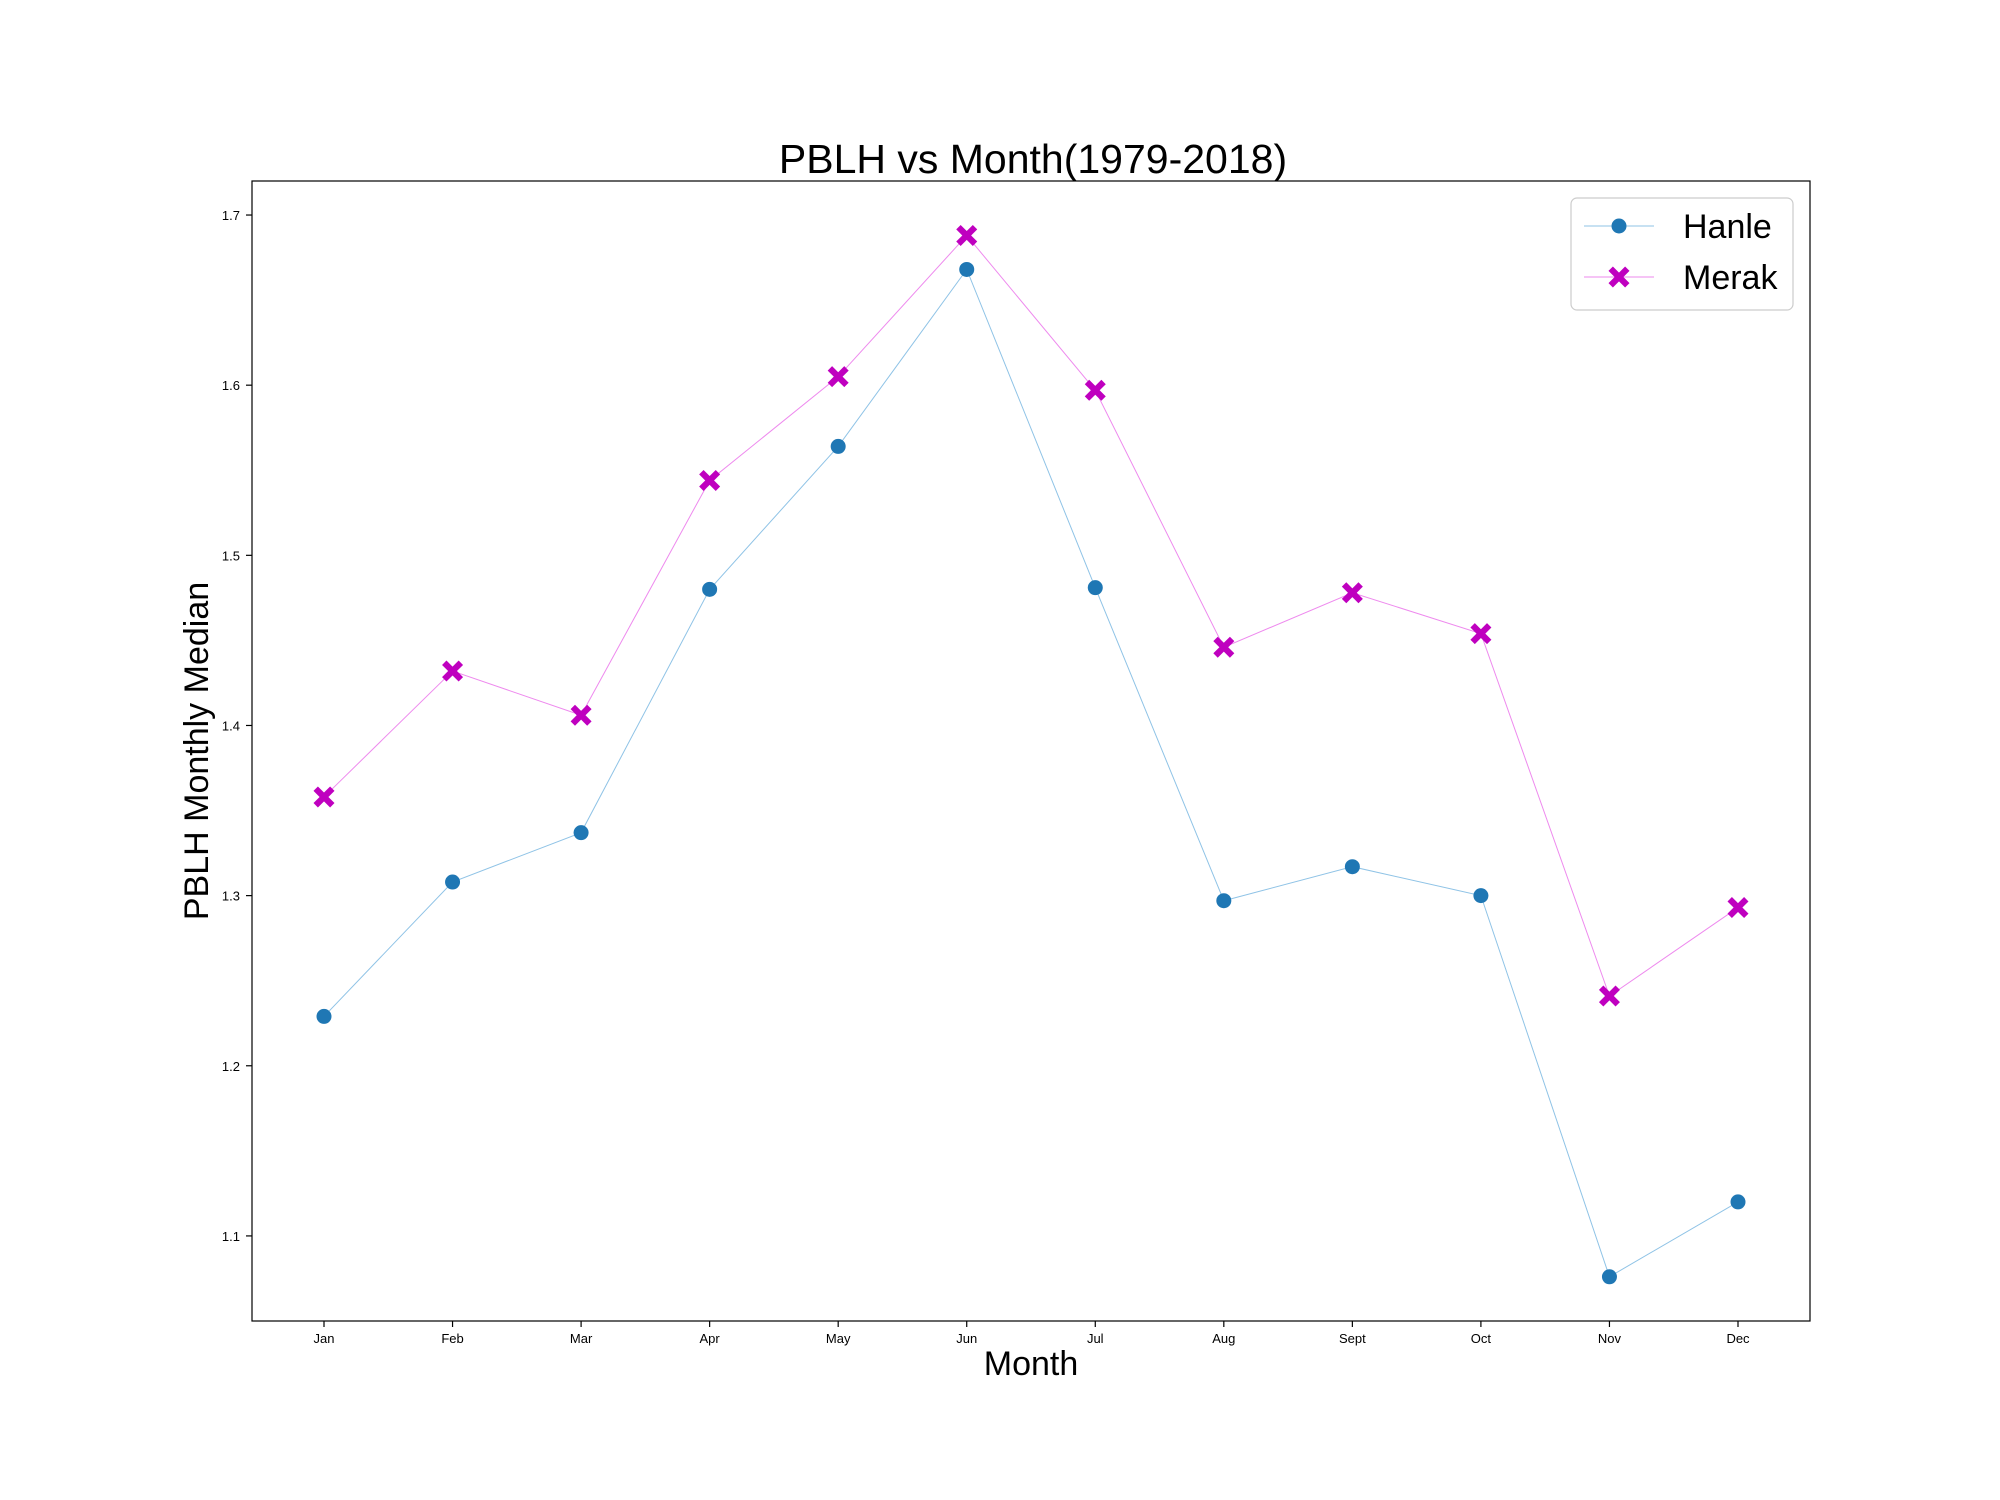 The width and height of the screenshot is (2000, 1500). I want to click on y-tick-label: 1.2, so click(231, 1066).